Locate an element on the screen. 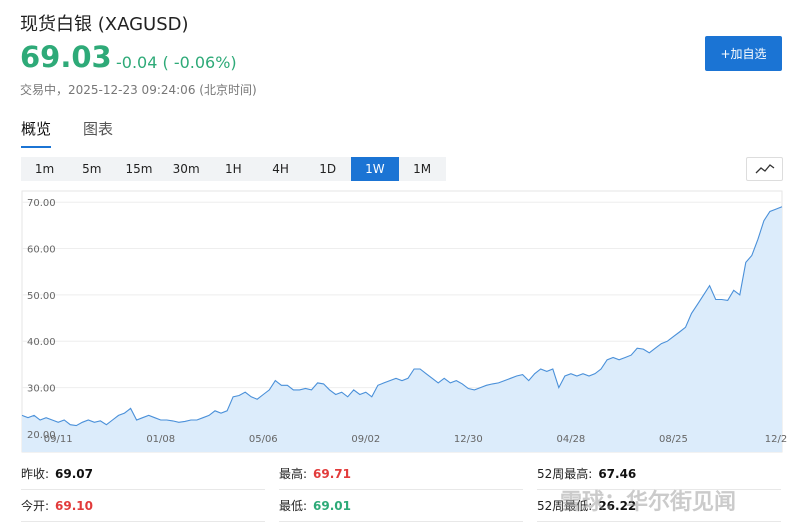 The width and height of the screenshot is (800, 524). icon is located at coordinates (765, 169).